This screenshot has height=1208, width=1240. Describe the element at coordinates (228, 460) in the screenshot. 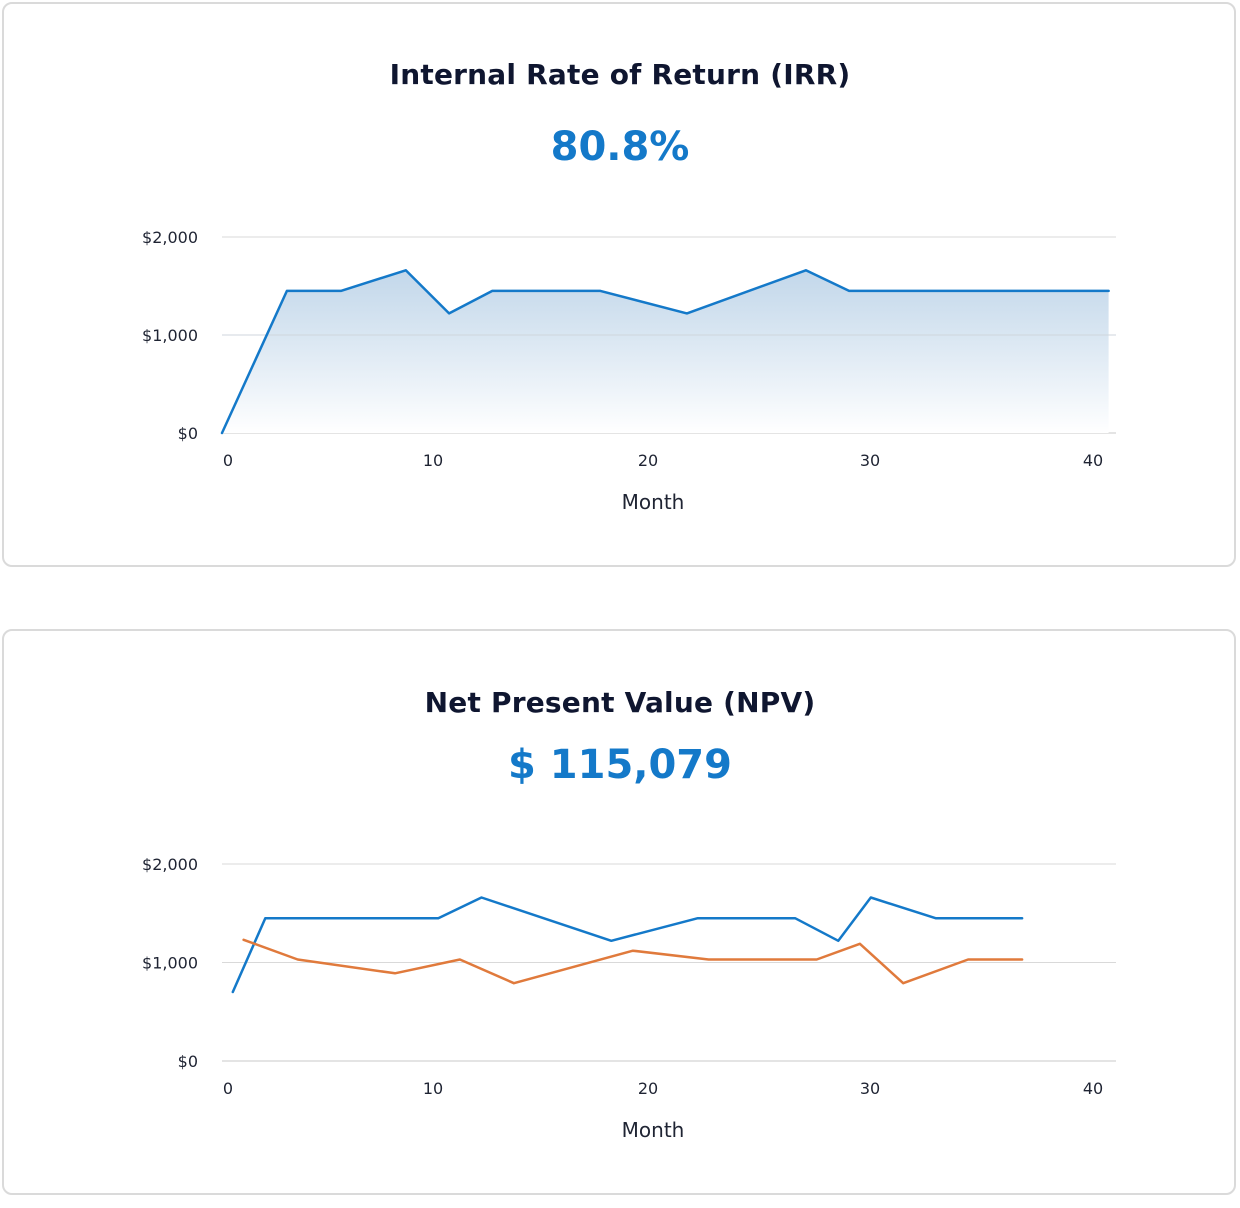

I see `irr-x-tick-label: 0` at that location.